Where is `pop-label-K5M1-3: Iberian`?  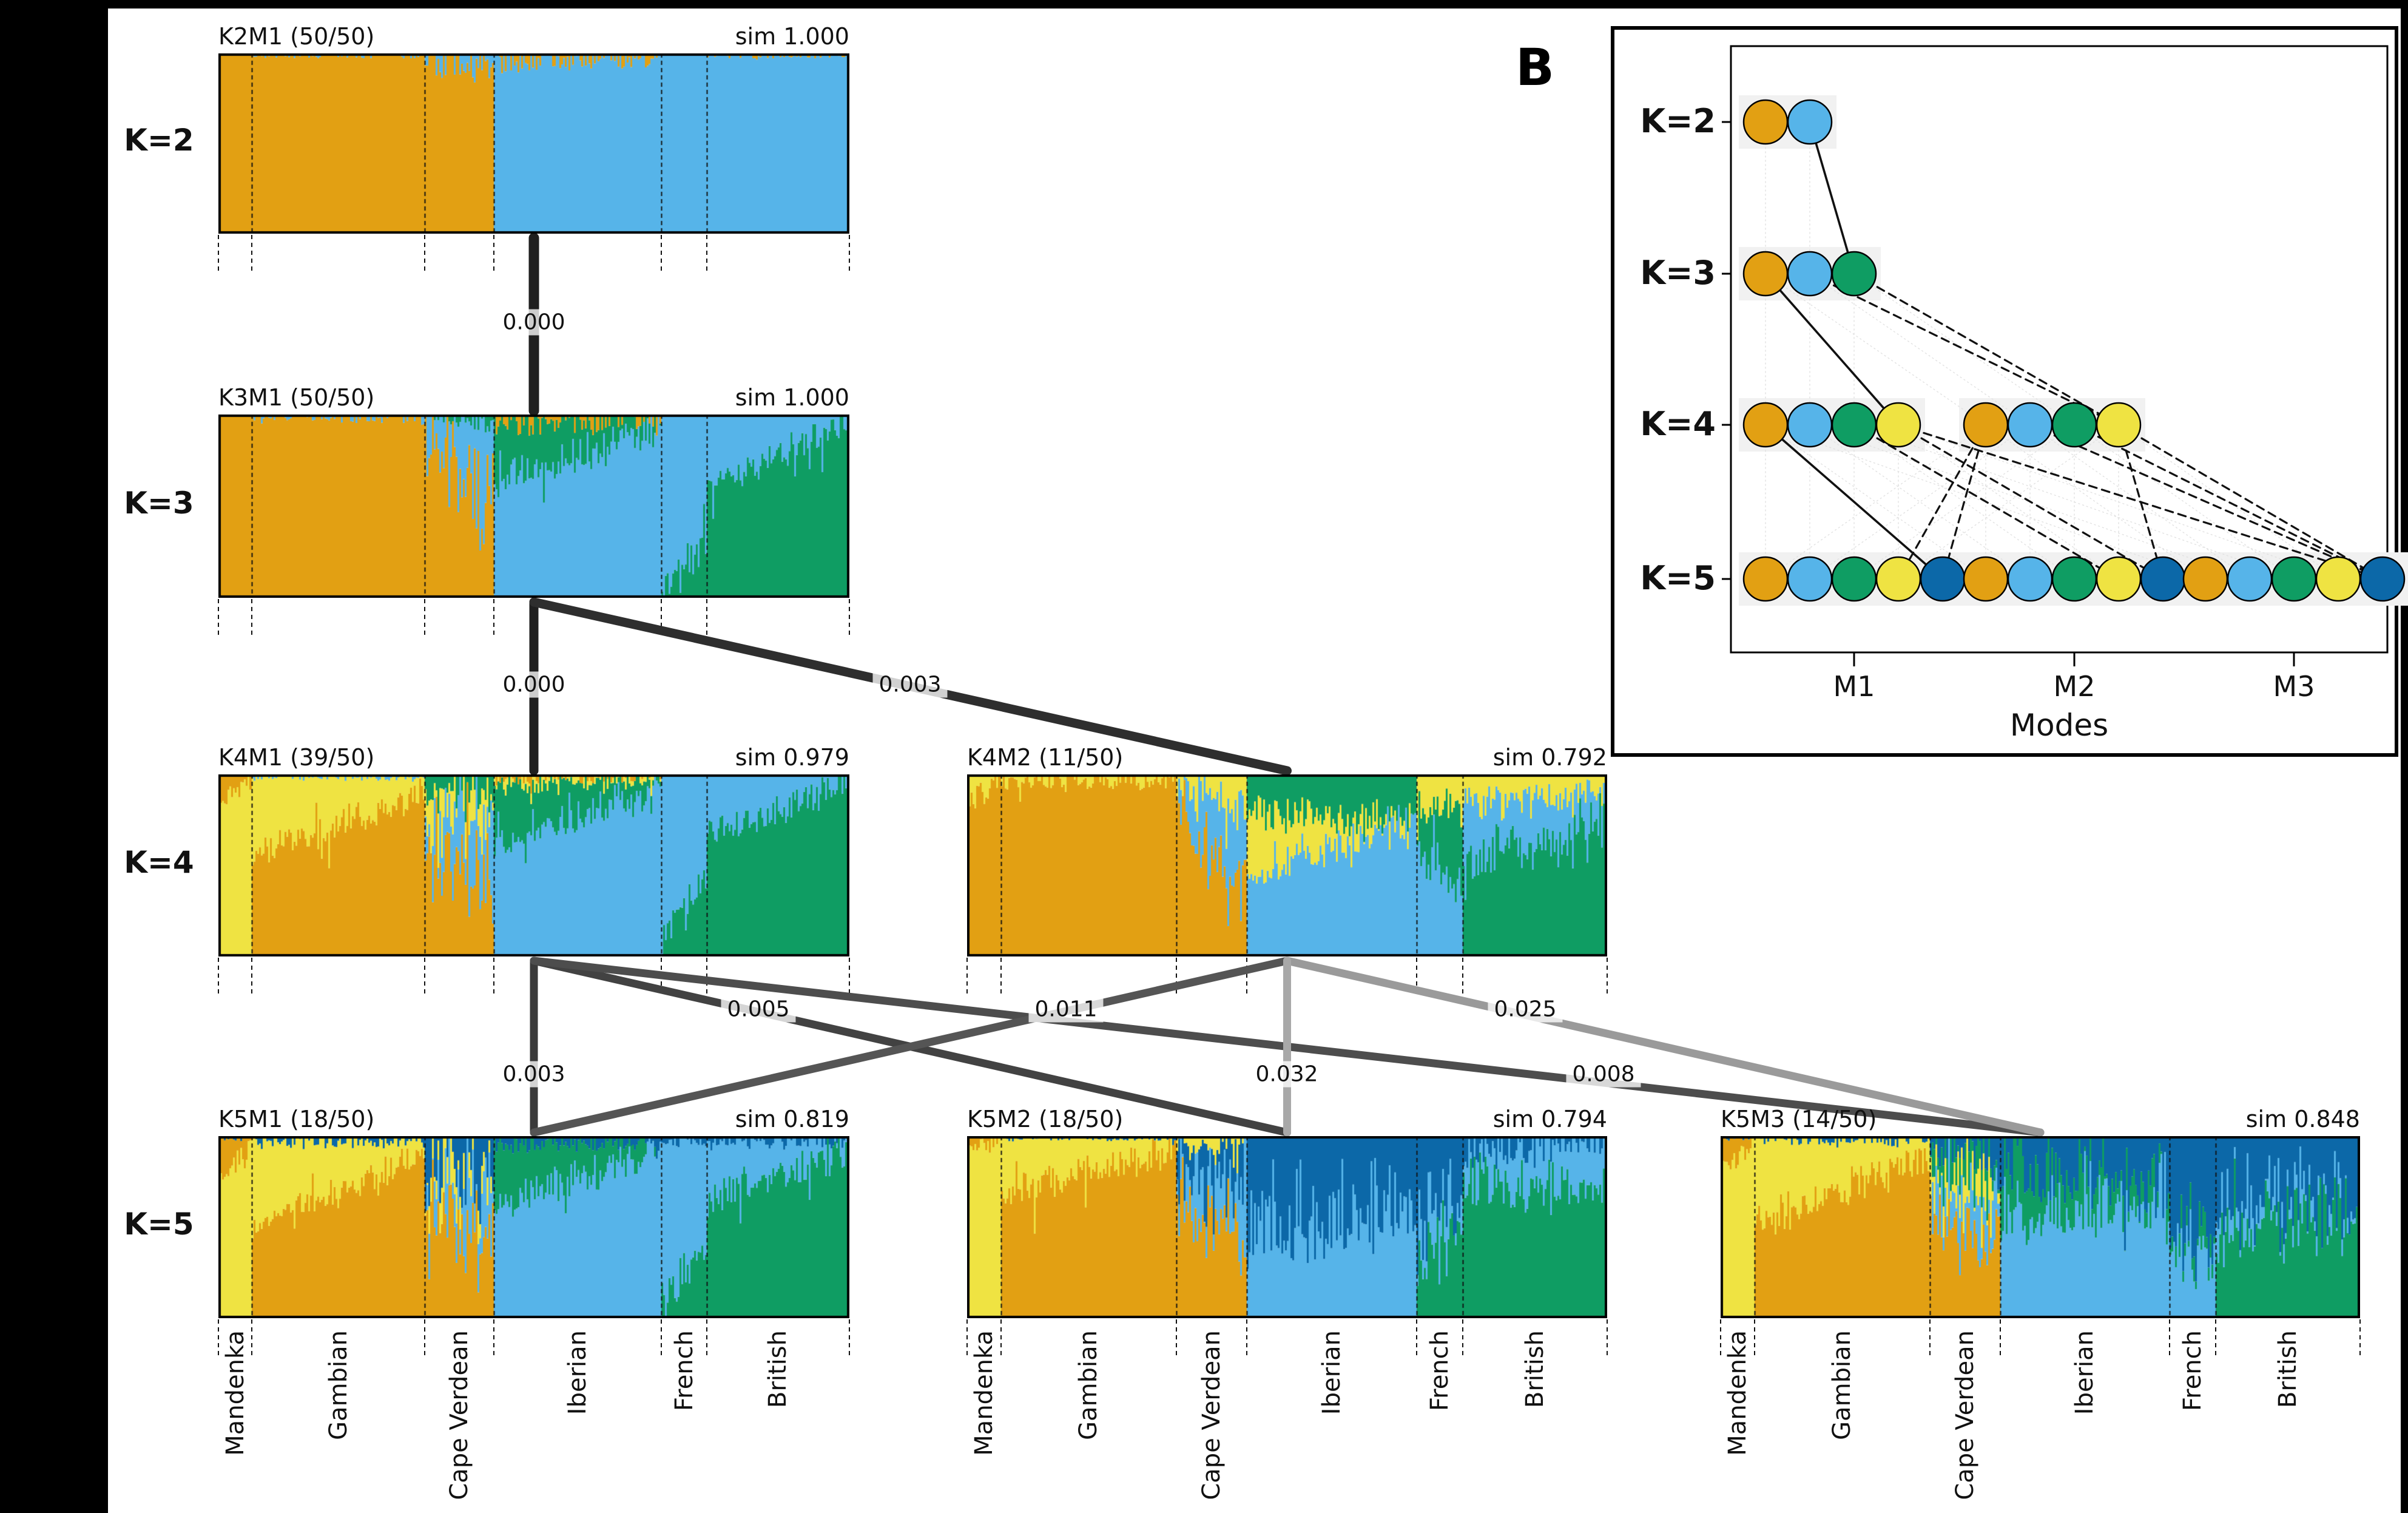 pop-label-K5M1-3: Iberian is located at coordinates (578, 1372).